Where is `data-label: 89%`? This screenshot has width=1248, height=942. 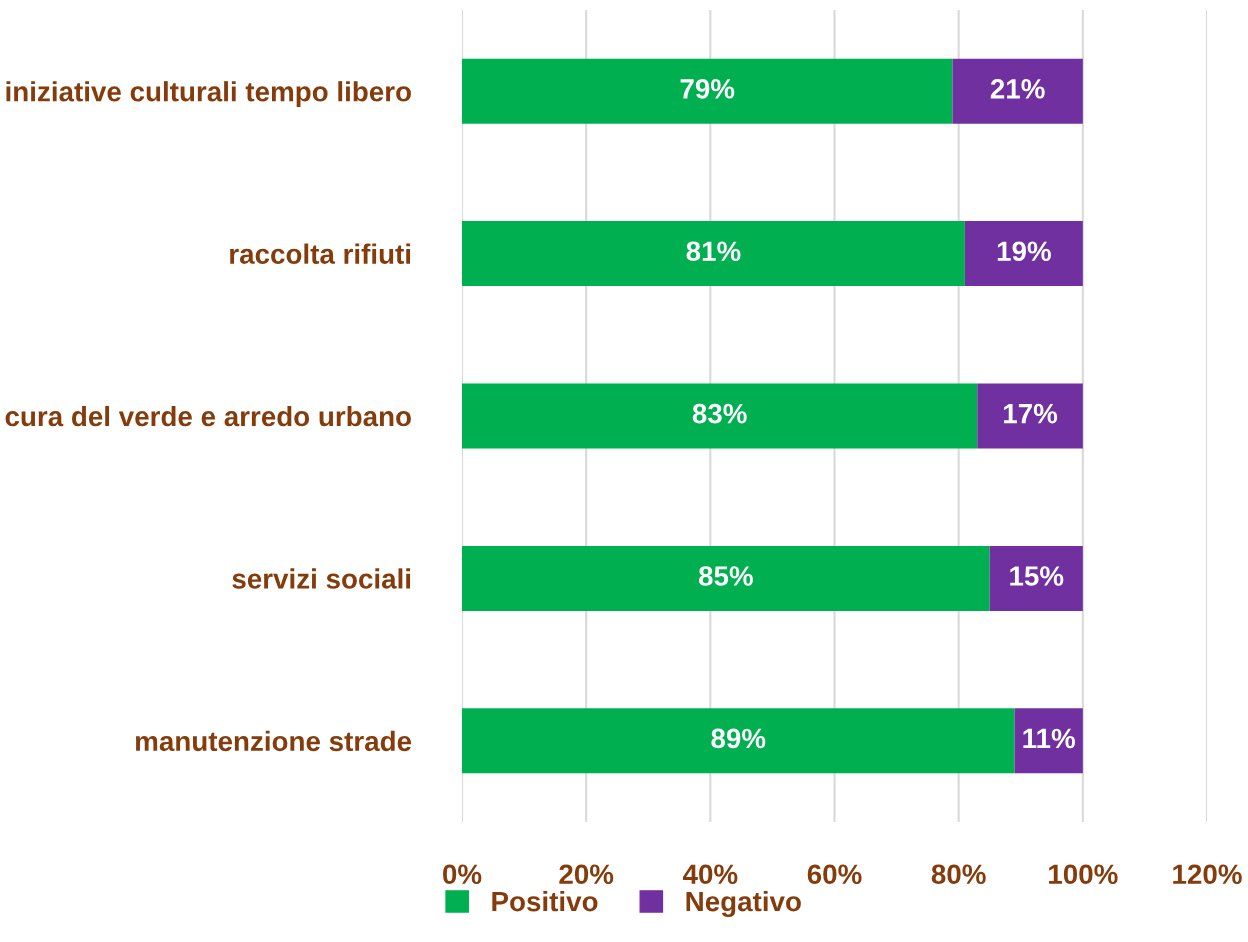
data-label: 89% is located at coordinates (738, 738).